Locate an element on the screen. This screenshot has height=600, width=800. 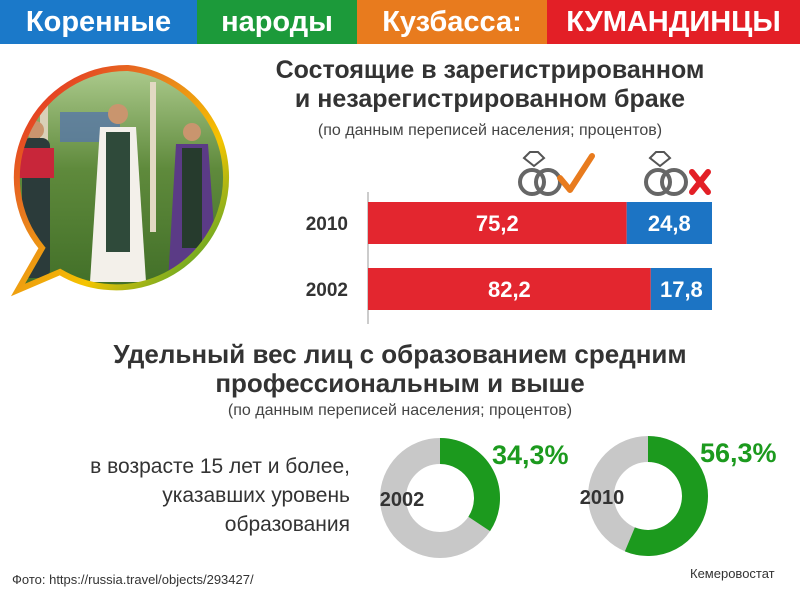
rings-check-icon is located at coordinates (556, 173).